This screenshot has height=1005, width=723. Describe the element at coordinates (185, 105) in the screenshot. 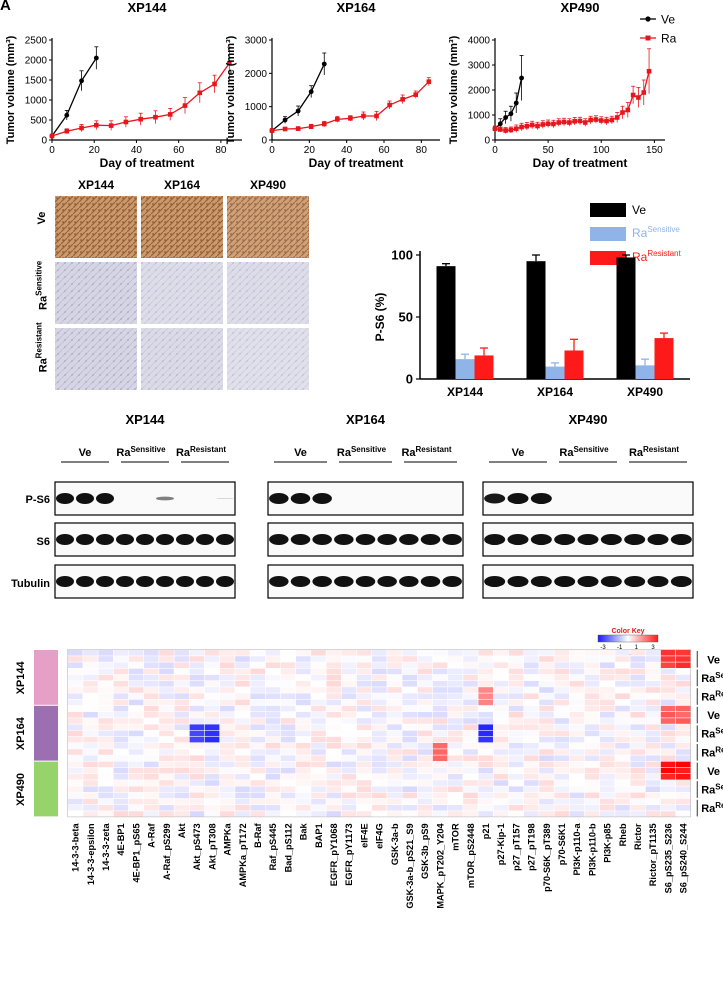

I see `growth-0-point-Ra` at that location.